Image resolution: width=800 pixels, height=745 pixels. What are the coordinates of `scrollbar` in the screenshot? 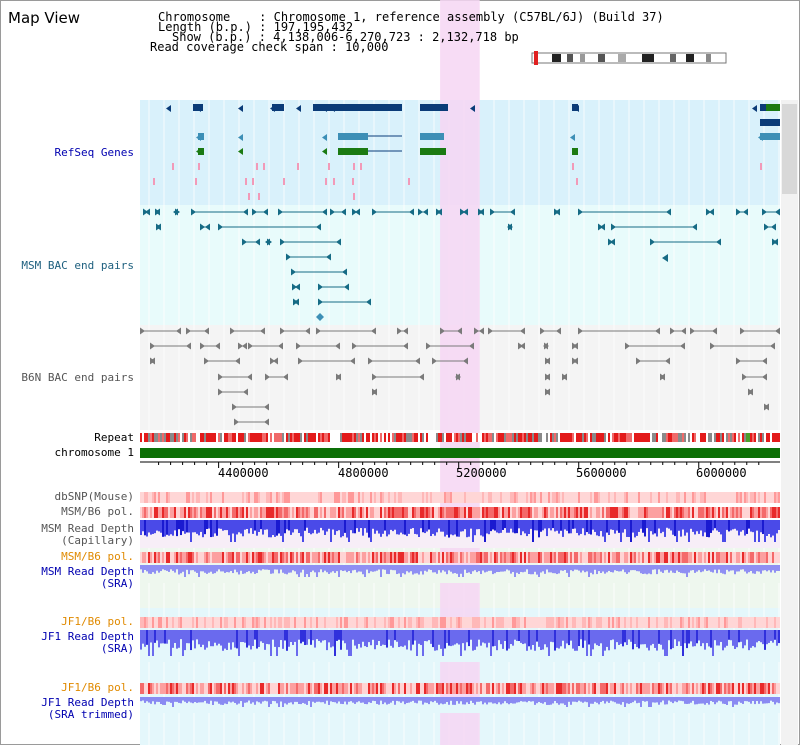 It's located at (789, 422).